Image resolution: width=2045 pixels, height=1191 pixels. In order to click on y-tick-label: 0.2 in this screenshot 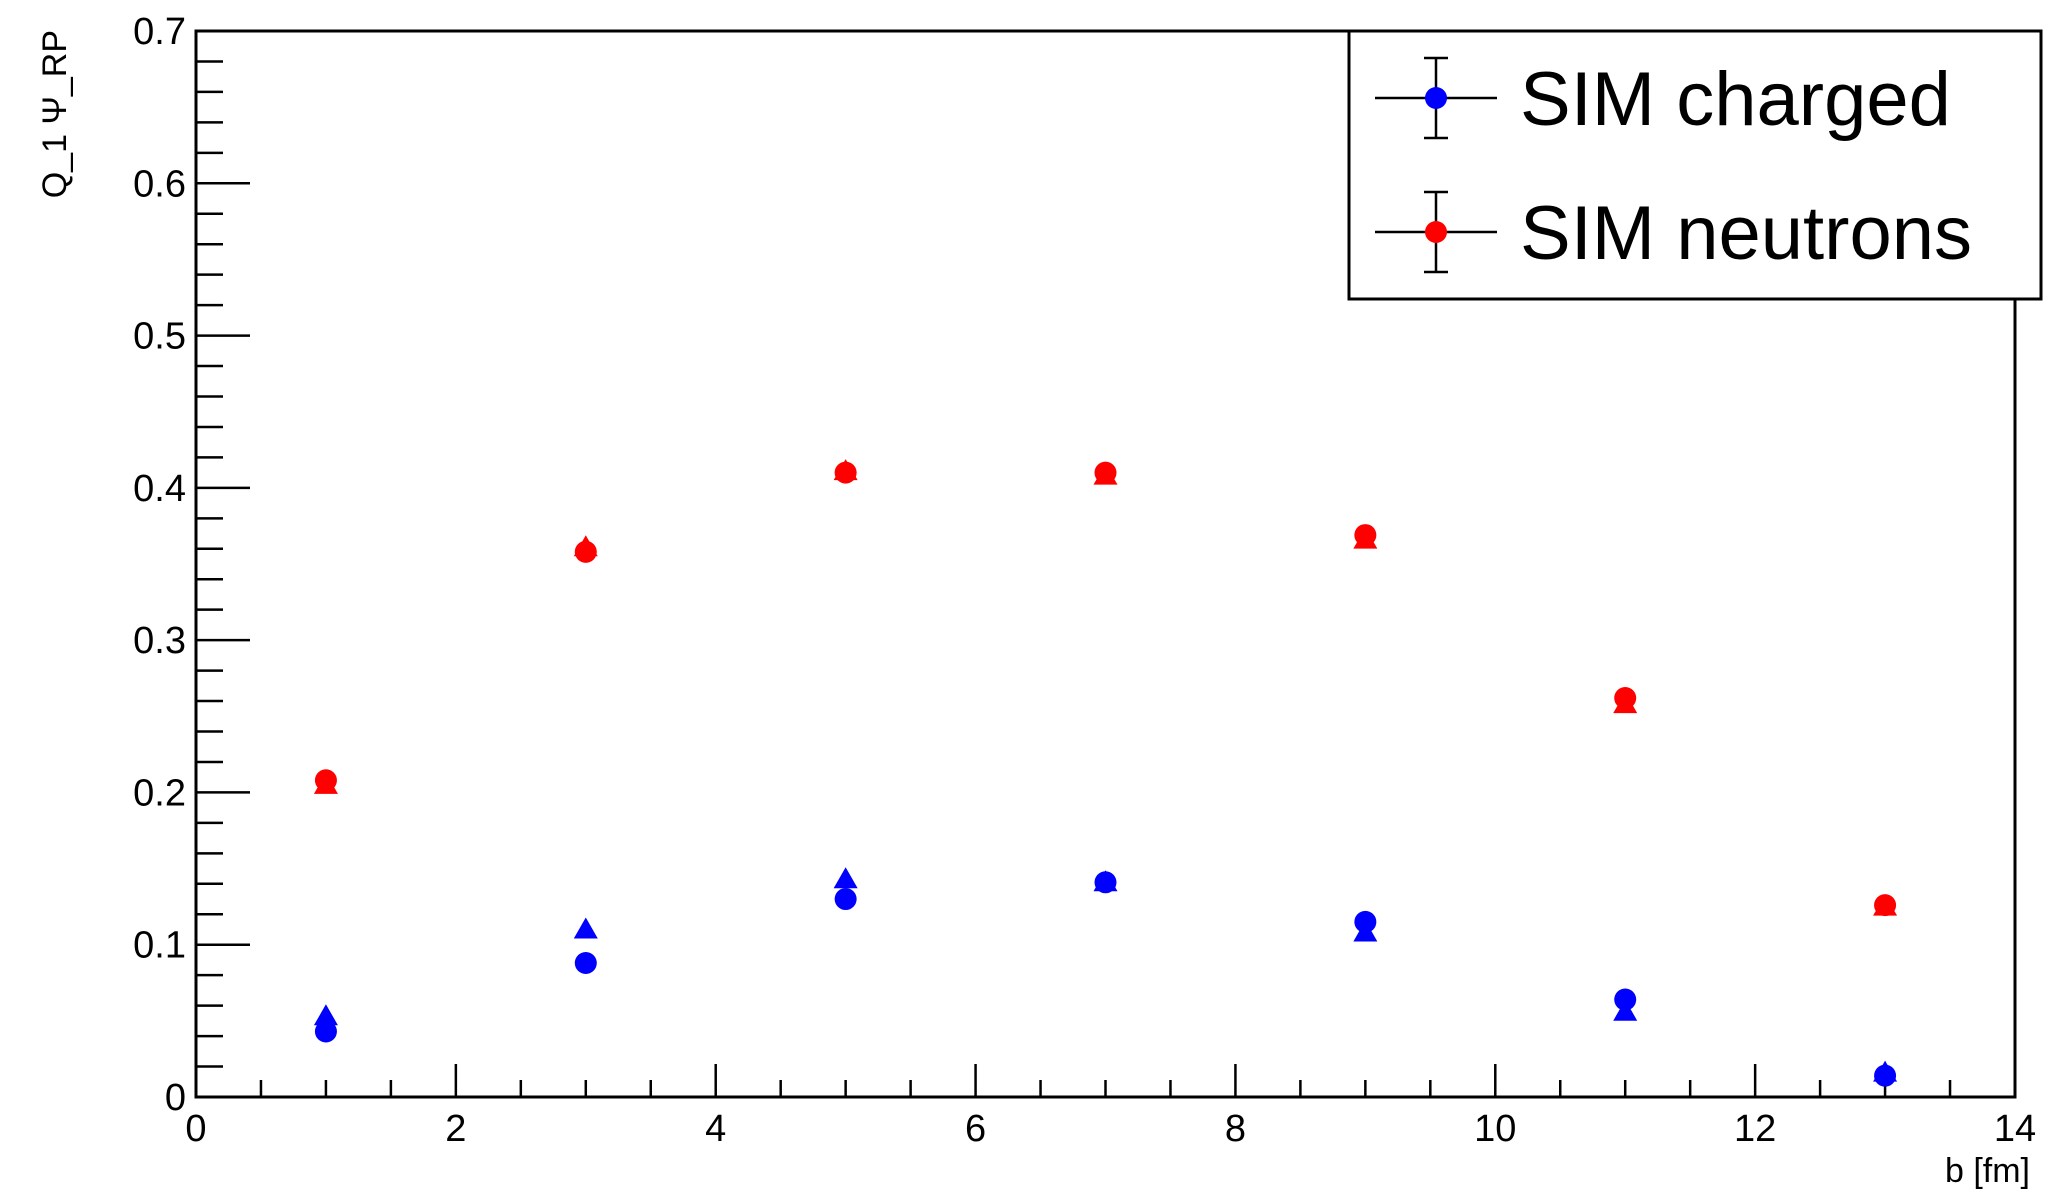, I will do `click(159, 793)`.